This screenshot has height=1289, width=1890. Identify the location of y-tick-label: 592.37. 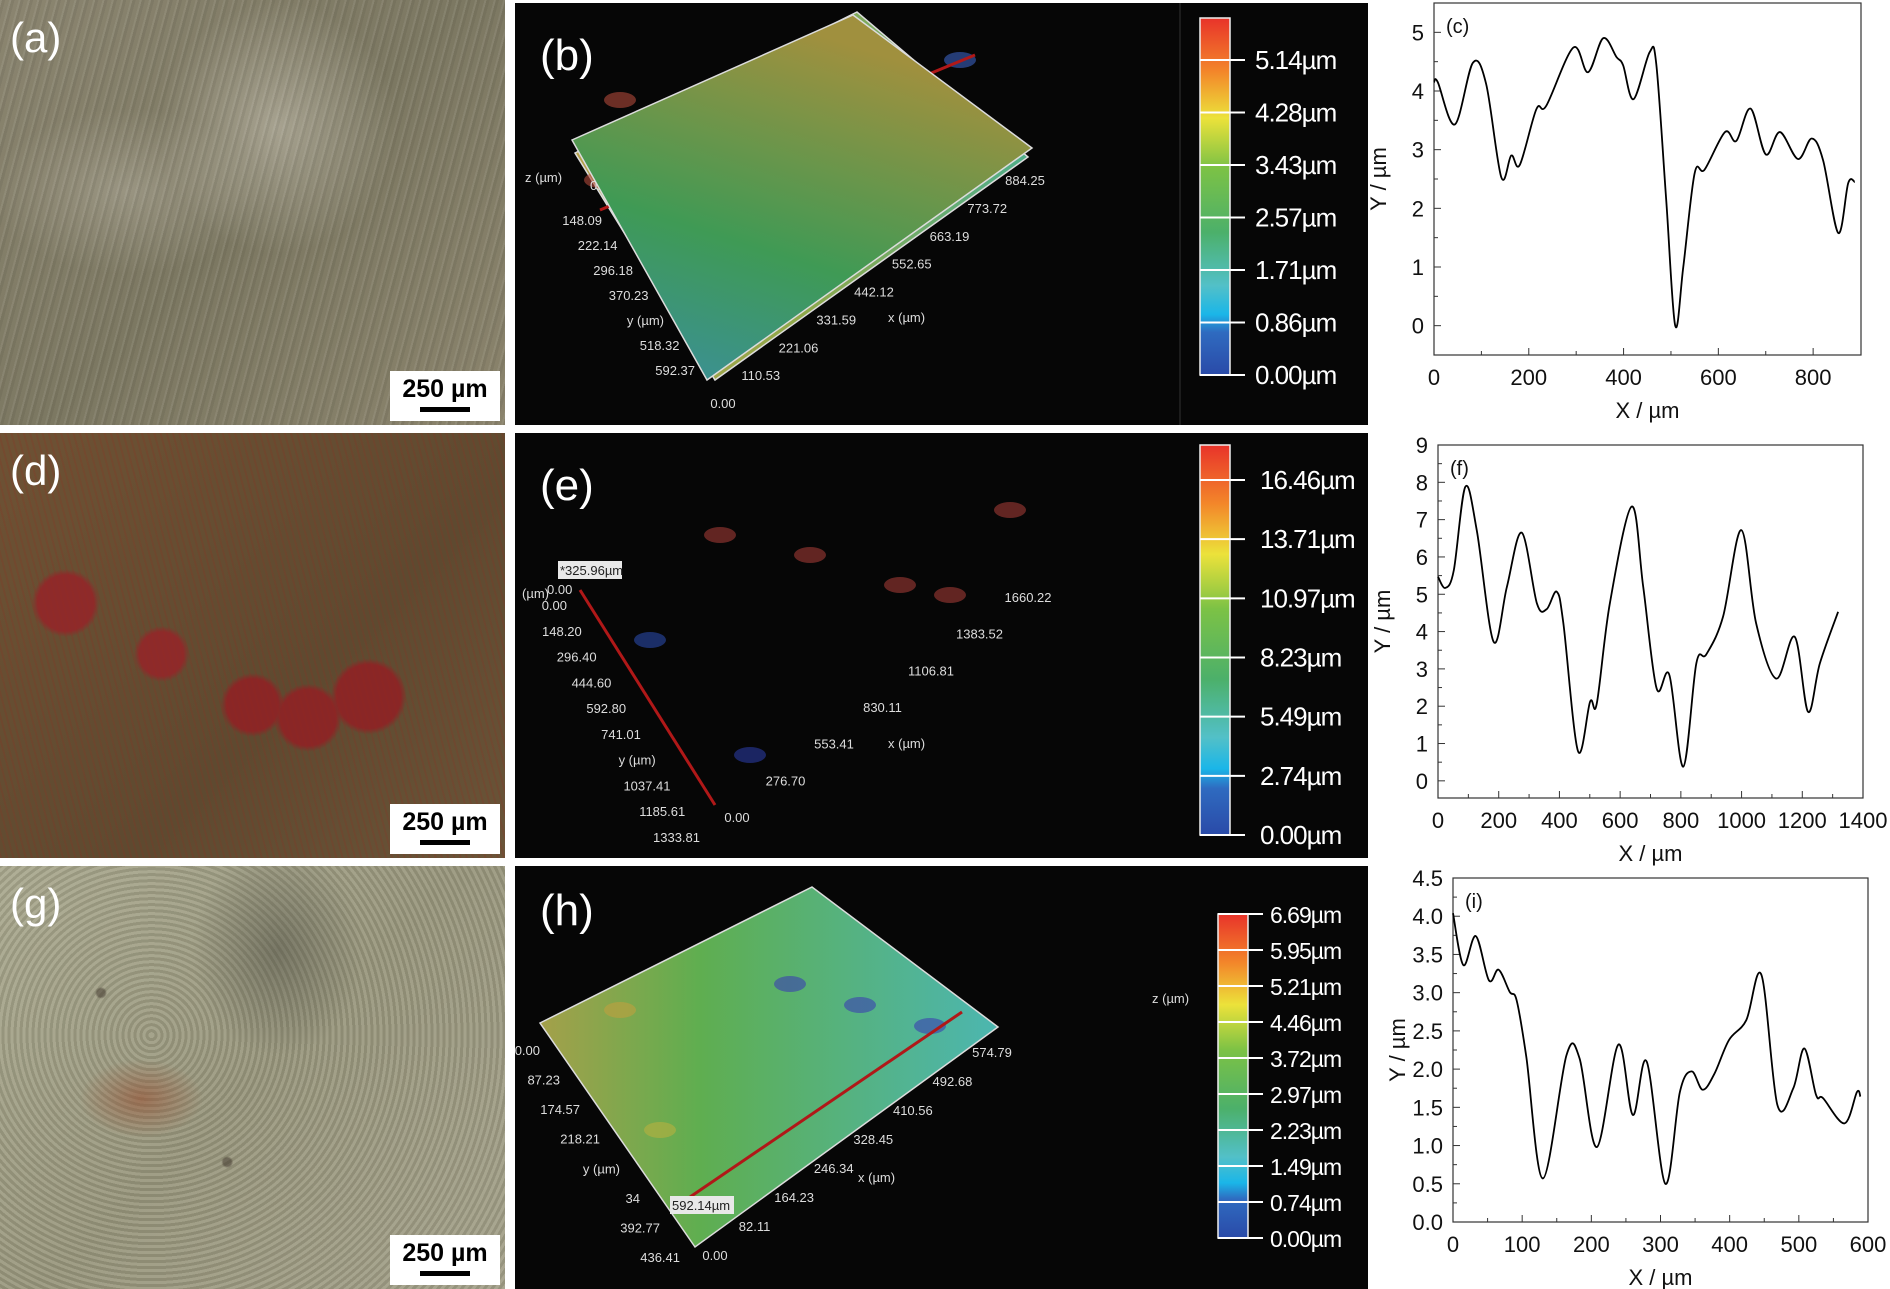
(675, 370).